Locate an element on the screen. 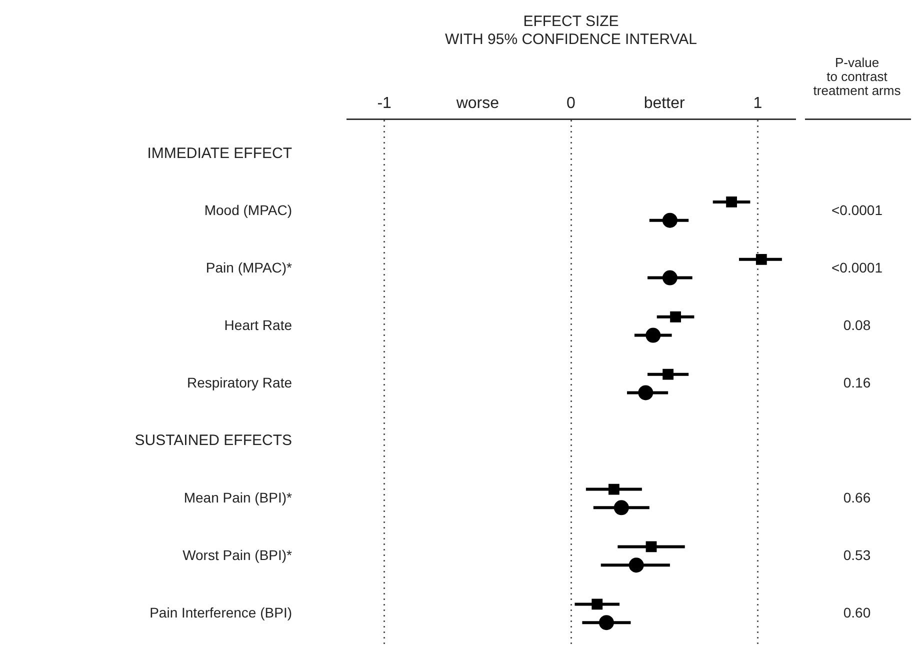  y-tick-label: IMMEDIATE EFFECT is located at coordinates (219, 153).